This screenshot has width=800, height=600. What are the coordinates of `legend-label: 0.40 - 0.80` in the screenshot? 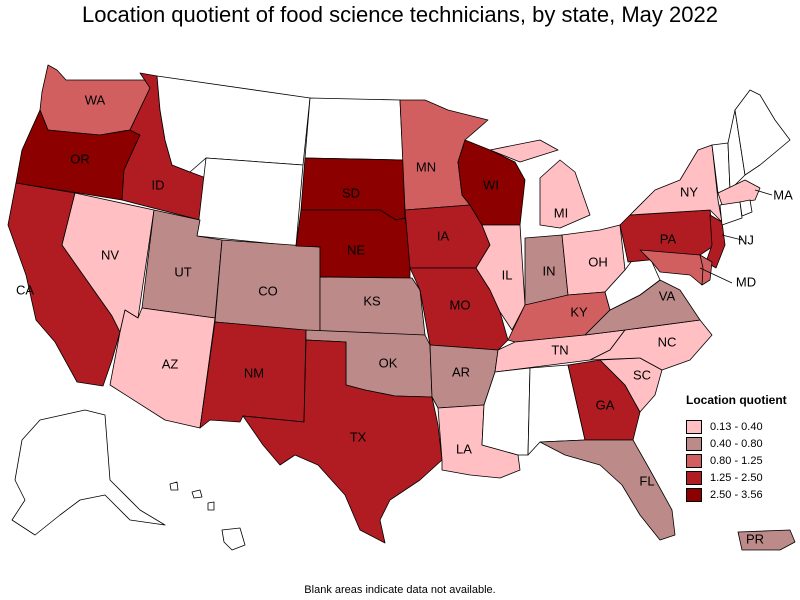 It's located at (736, 443).